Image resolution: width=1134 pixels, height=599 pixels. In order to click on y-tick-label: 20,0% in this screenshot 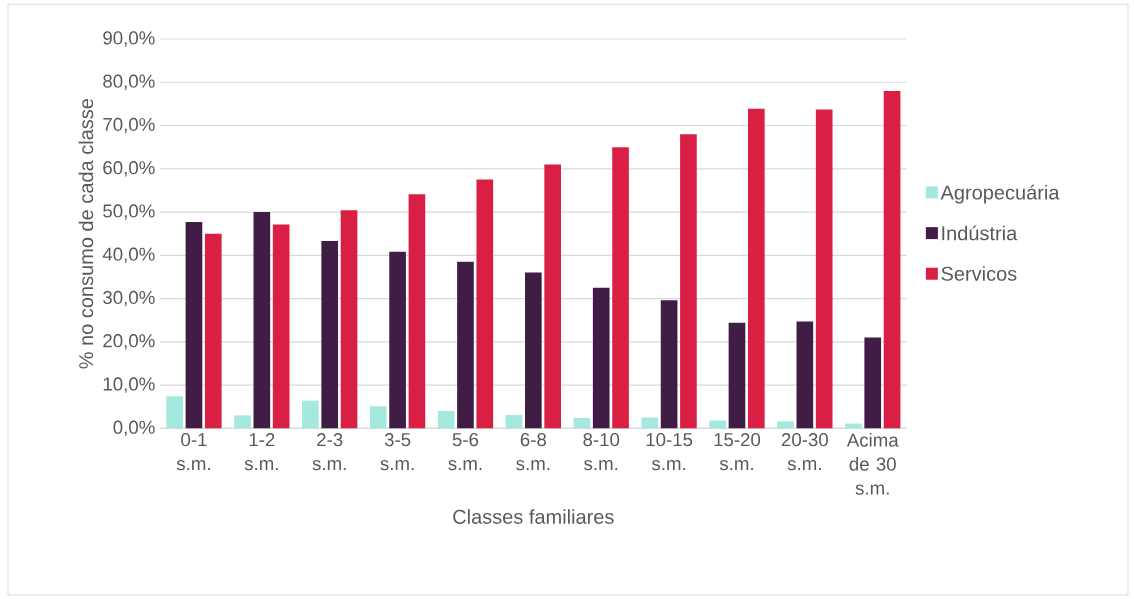, I will do `click(129, 342)`.